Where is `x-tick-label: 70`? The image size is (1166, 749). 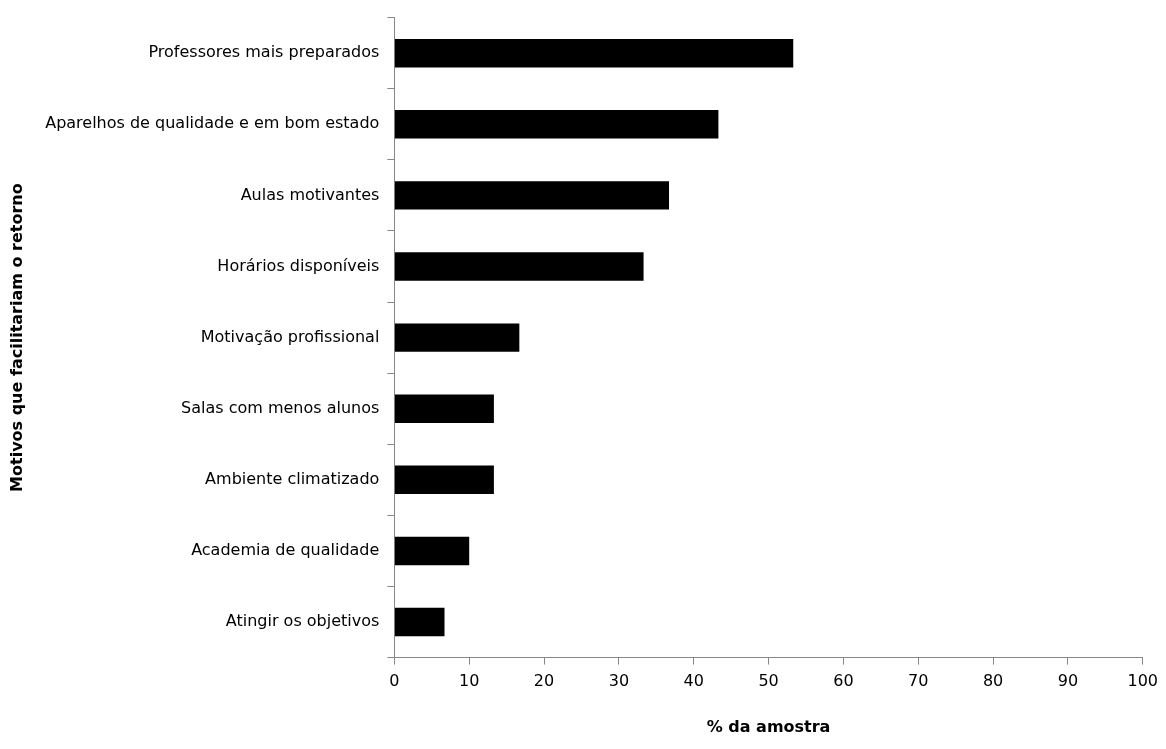 x-tick-label: 70 is located at coordinates (918, 681).